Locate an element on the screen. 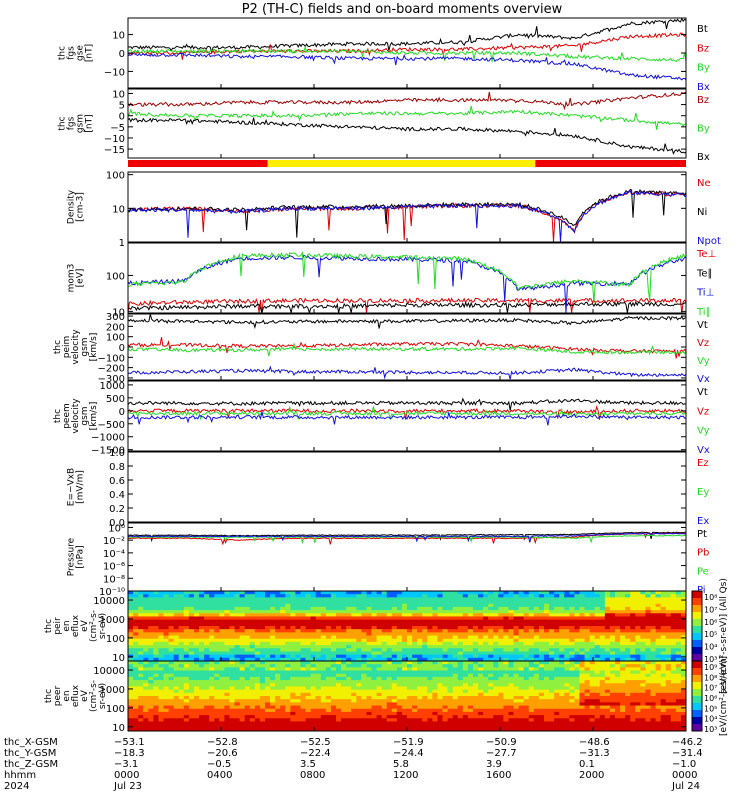  time-axis-value: Jul 24 is located at coordinates (685, 786).